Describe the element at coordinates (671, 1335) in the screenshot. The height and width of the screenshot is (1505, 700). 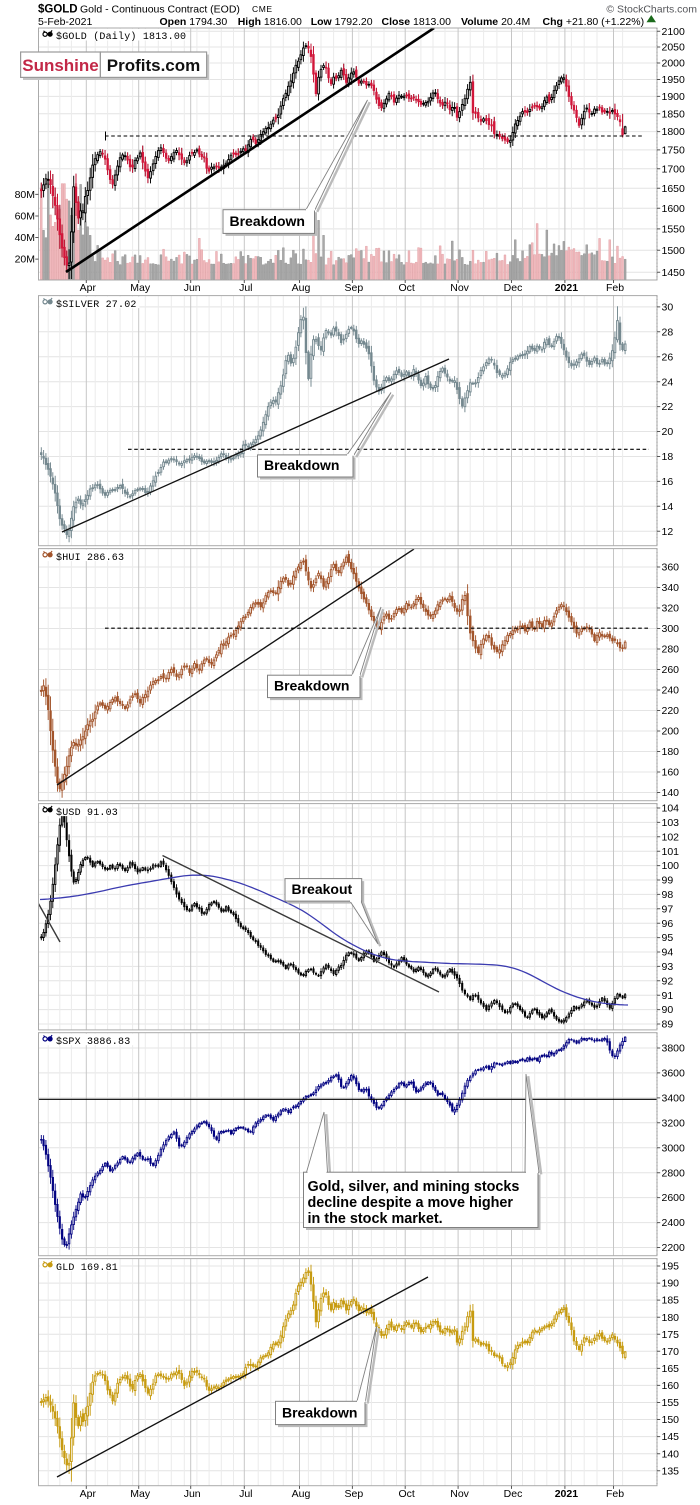
I see `svg-text: 175` at that location.